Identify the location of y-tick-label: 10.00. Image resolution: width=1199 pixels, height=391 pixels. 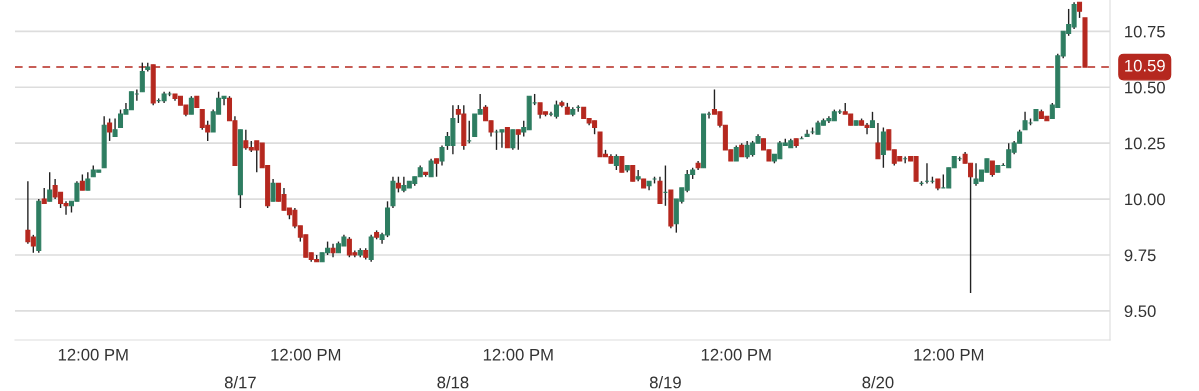
(1145, 199).